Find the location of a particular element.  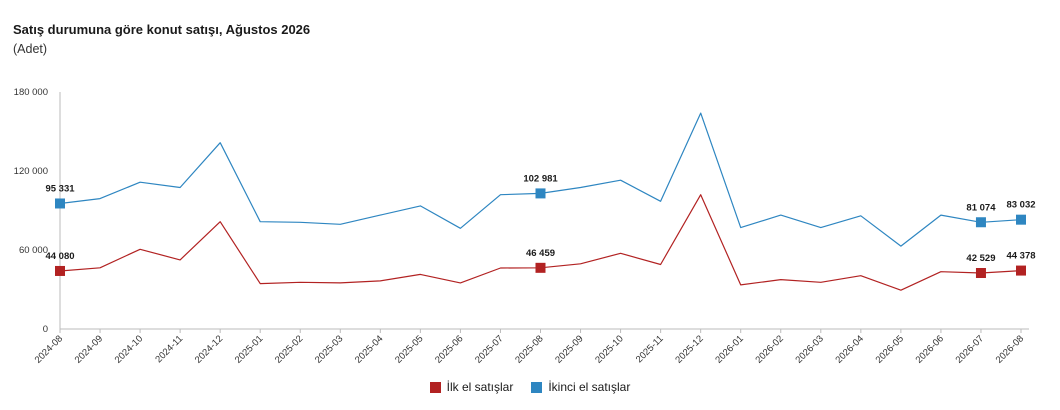

x-tick-label: 2025-01 is located at coordinates (249, 349).